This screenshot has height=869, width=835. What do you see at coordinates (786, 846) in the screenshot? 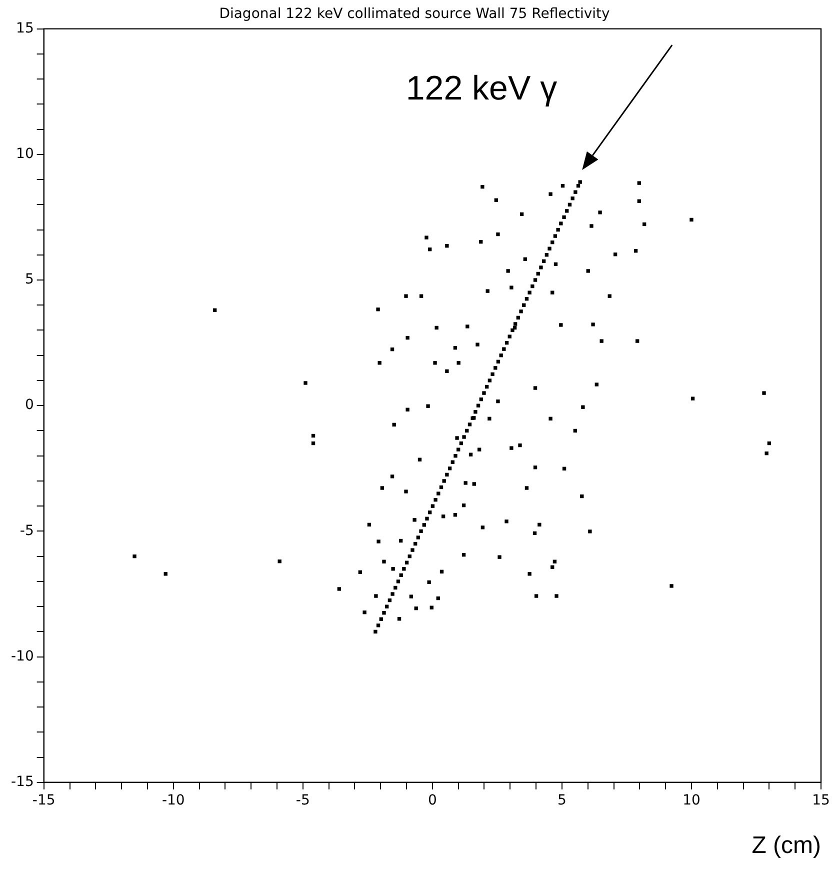
I see `x-axis-title: Z (cm)` at bounding box center [786, 846].